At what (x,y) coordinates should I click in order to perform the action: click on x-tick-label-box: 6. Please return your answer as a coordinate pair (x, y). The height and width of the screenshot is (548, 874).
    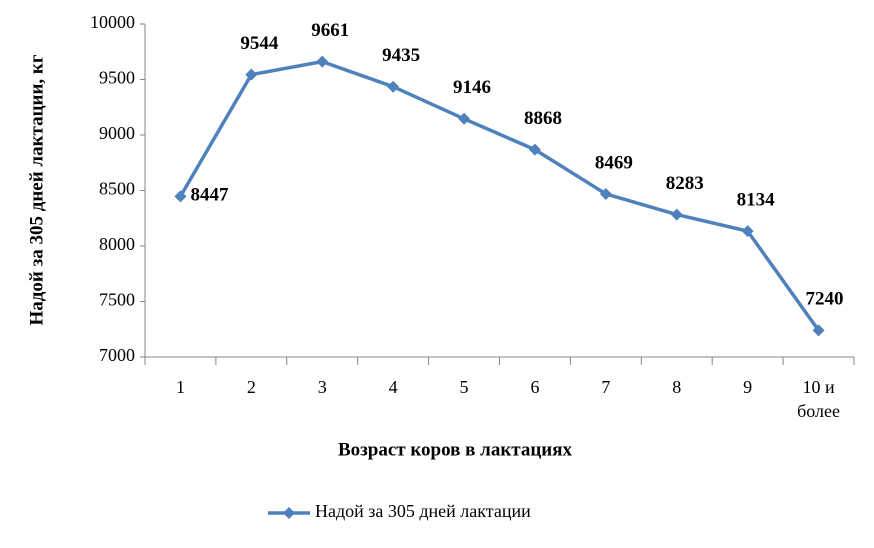
    Looking at the image, I should click on (535, 387).